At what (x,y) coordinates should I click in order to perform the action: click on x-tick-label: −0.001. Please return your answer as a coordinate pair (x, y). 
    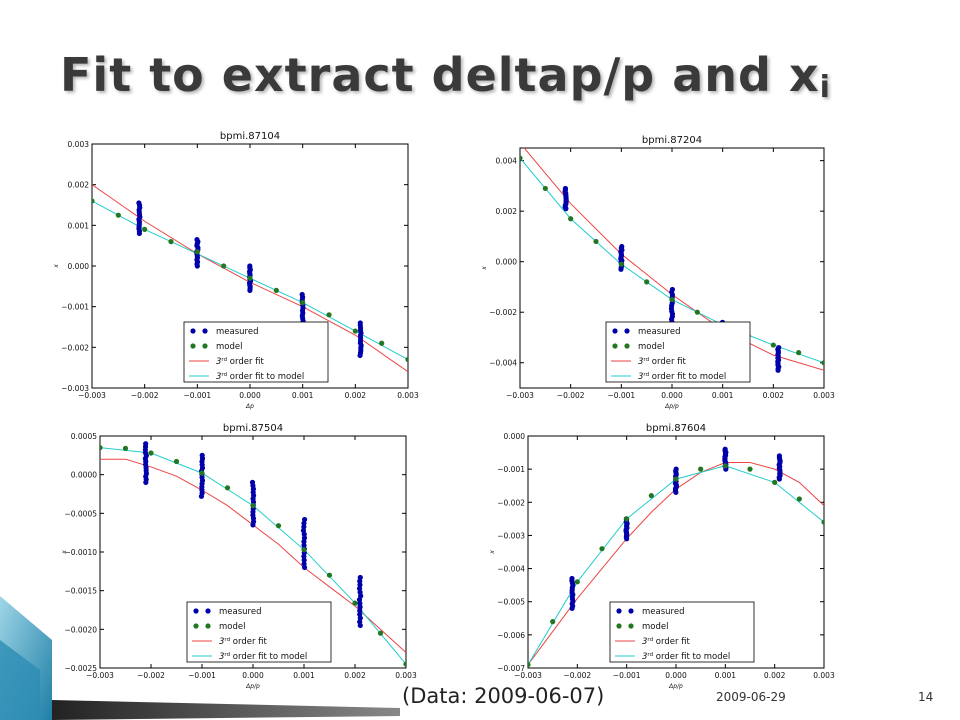
    Looking at the image, I should click on (627, 675).